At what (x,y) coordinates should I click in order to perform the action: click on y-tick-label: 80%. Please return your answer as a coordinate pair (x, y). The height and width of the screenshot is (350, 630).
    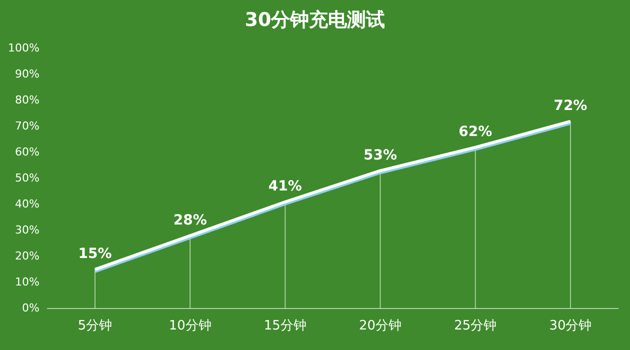
    Looking at the image, I should click on (27, 99).